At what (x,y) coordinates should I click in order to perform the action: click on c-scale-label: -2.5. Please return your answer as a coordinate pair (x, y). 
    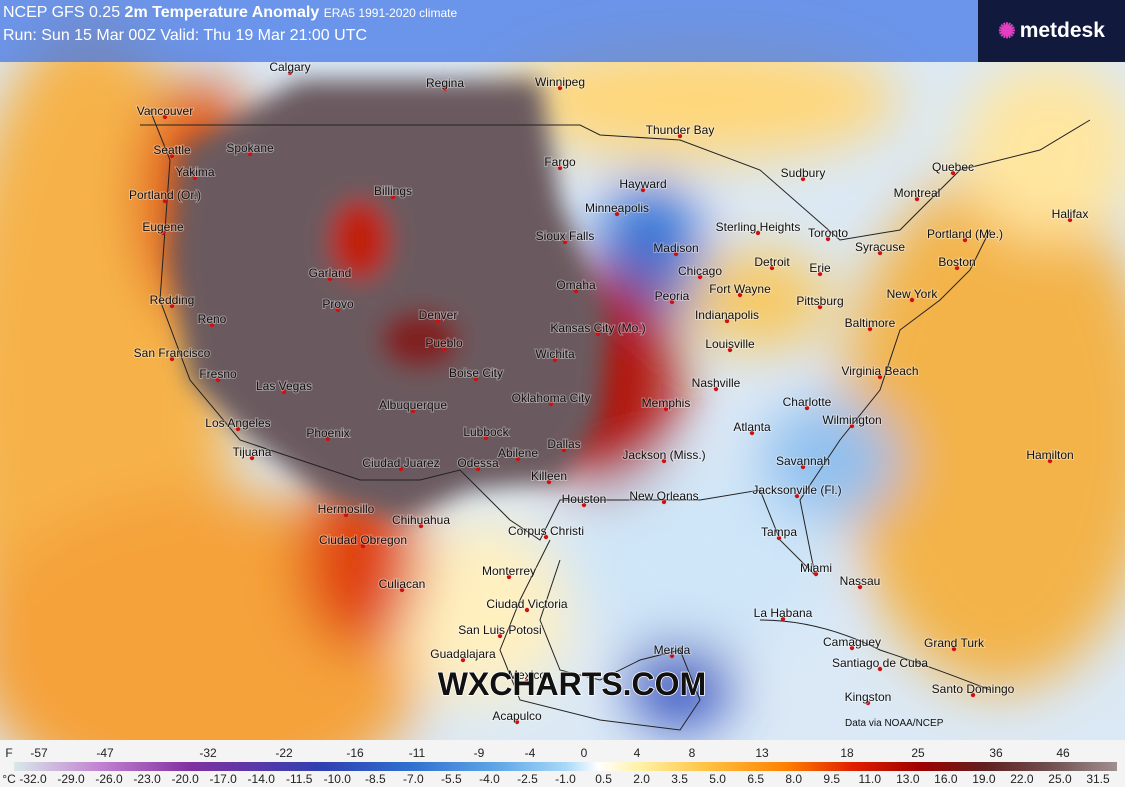
    Looking at the image, I should click on (527, 779).